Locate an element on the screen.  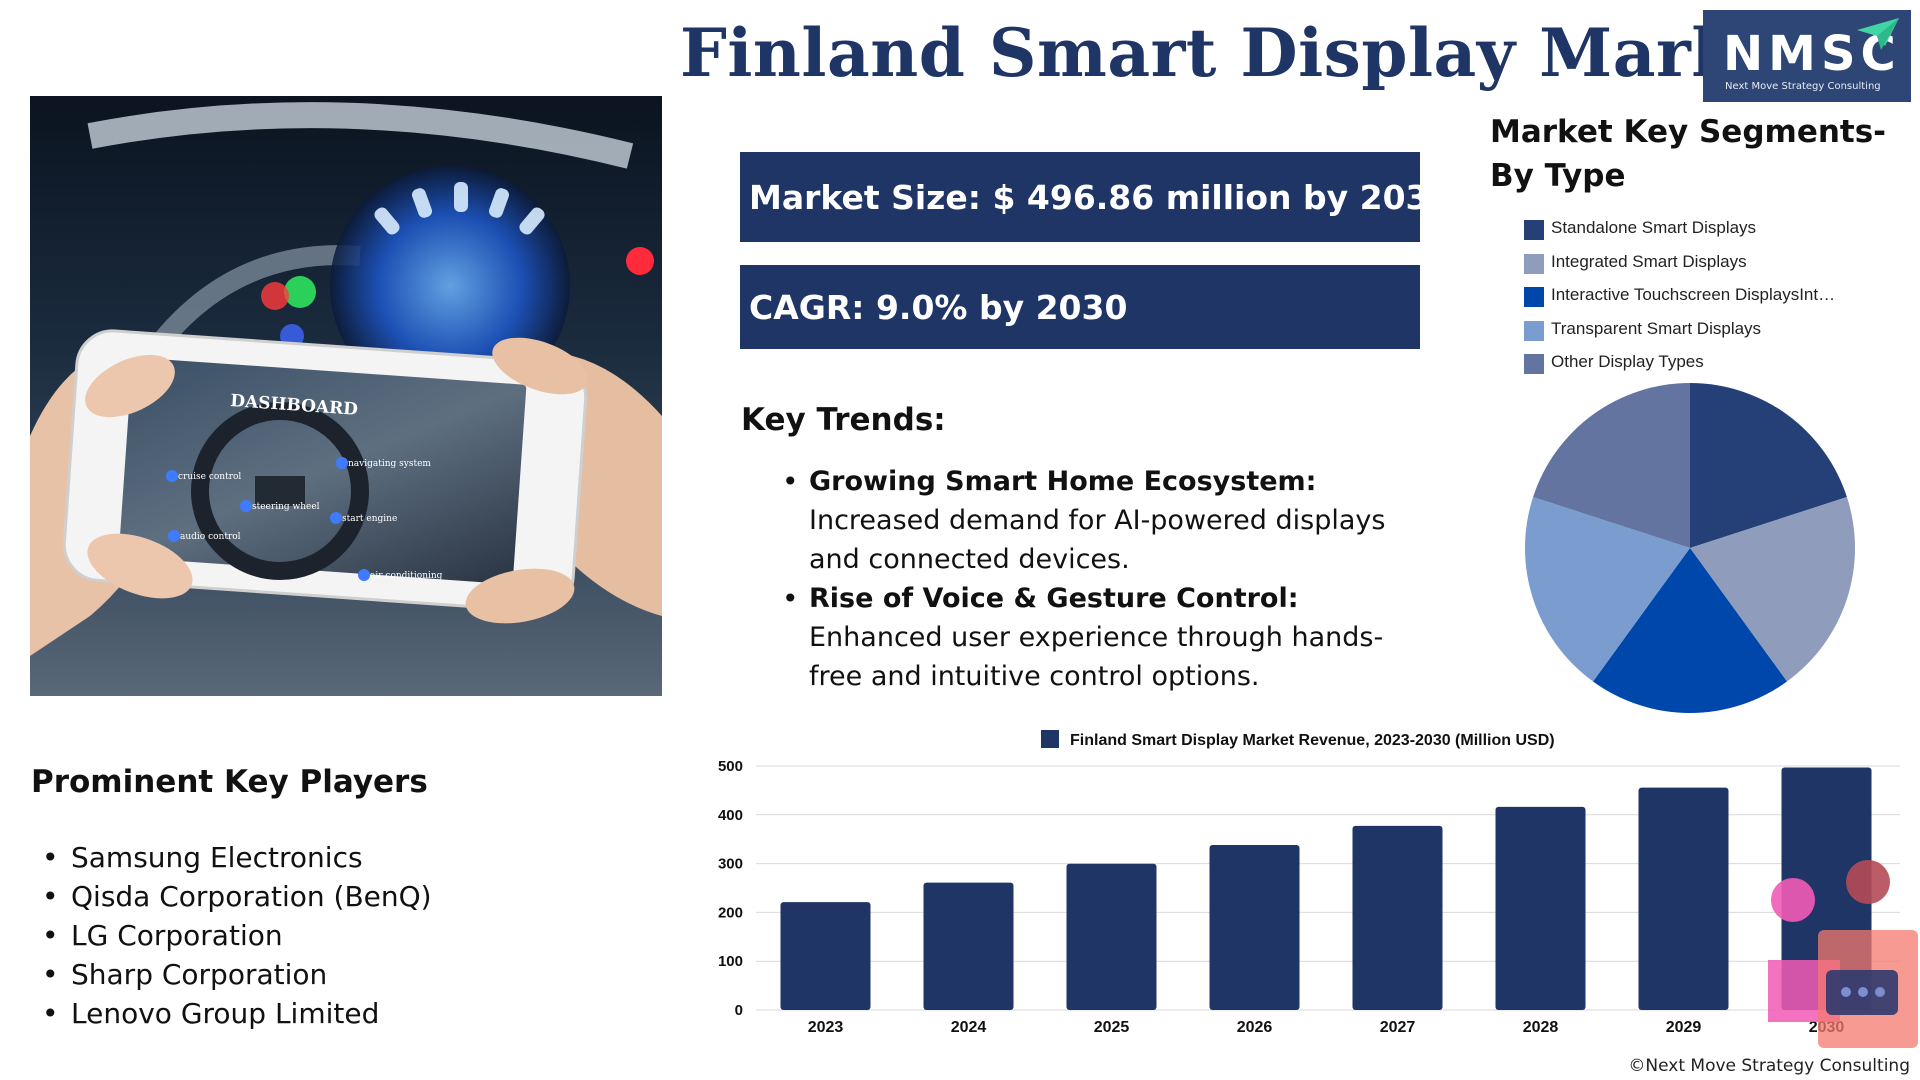
legend-item: Other Display Types is located at coordinates (1679, 369).